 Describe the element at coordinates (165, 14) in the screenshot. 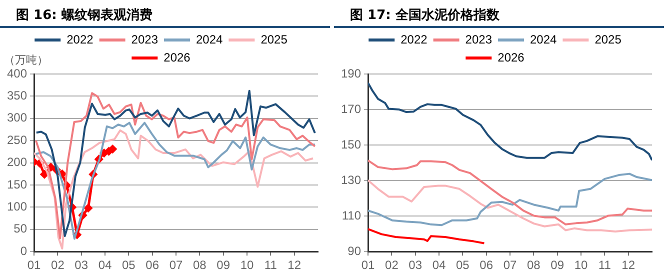

I see `chart-title: 图 16: 螺纹钢表观消费` at that location.